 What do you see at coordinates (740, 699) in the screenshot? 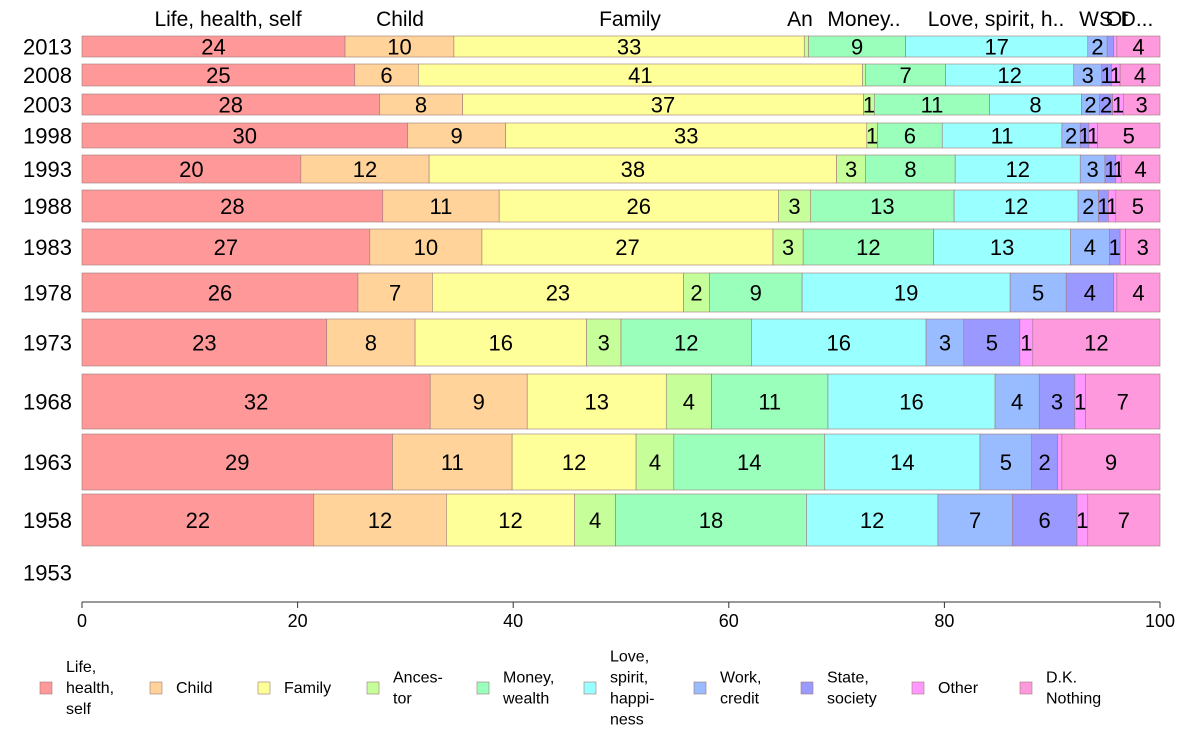
I see `legend-label: credit` at bounding box center [740, 699].